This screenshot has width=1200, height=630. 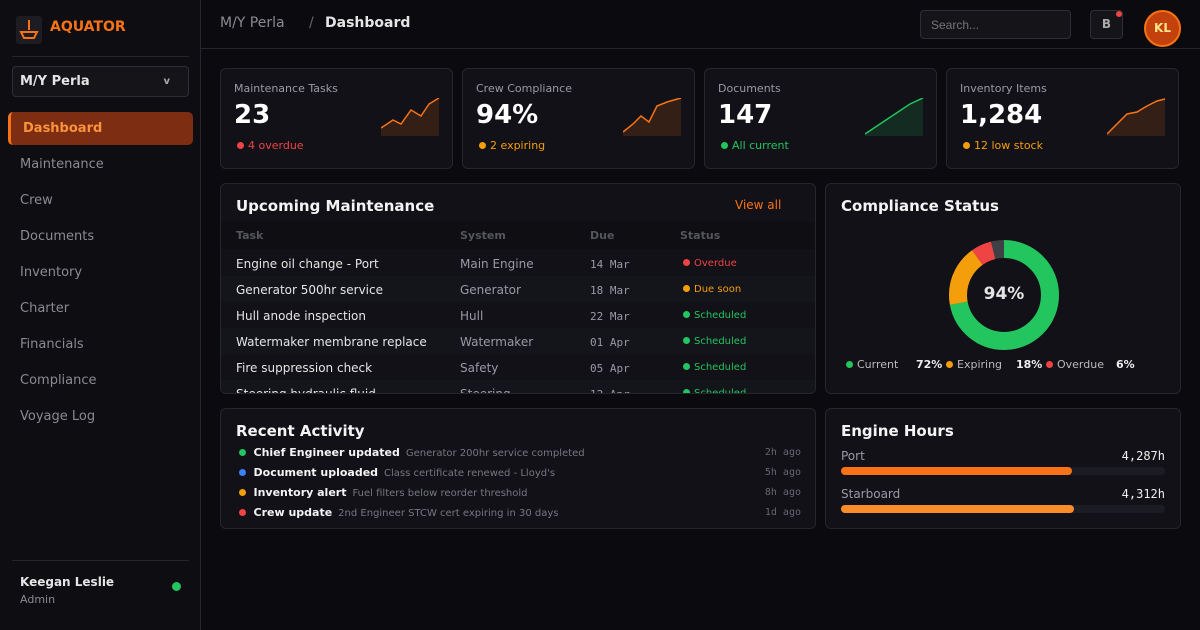 What do you see at coordinates (578, 118) in the screenshot?
I see `stat-card: Crew Compliance 94% 2 expiring` at bounding box center [578, 118].